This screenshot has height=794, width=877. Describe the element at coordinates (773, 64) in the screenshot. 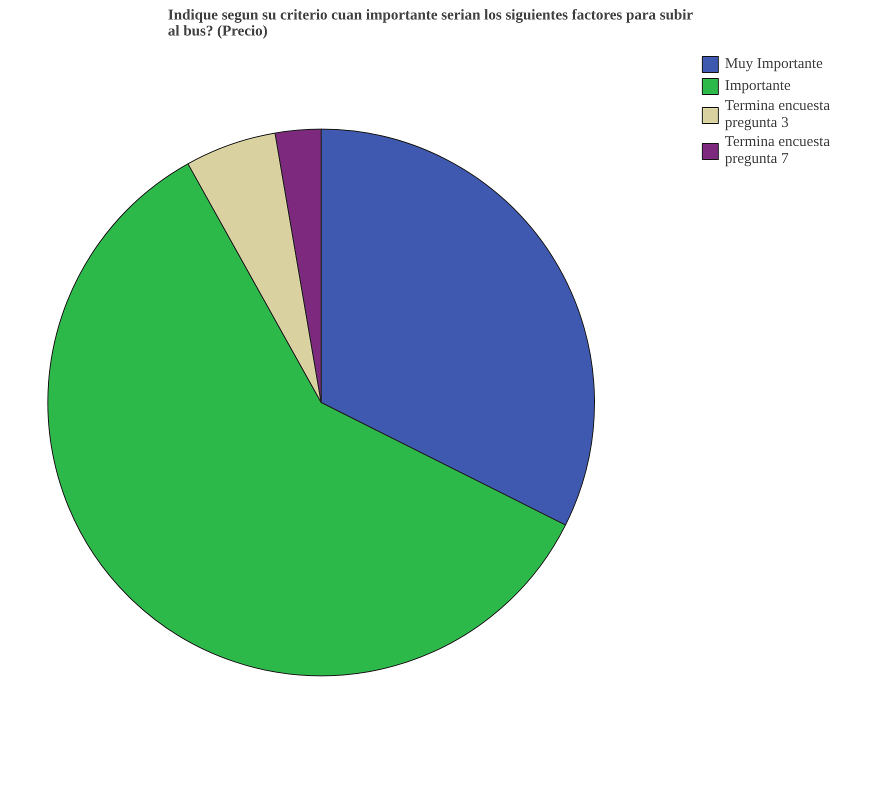

I see `legend-label: Muy Importante` at that location.